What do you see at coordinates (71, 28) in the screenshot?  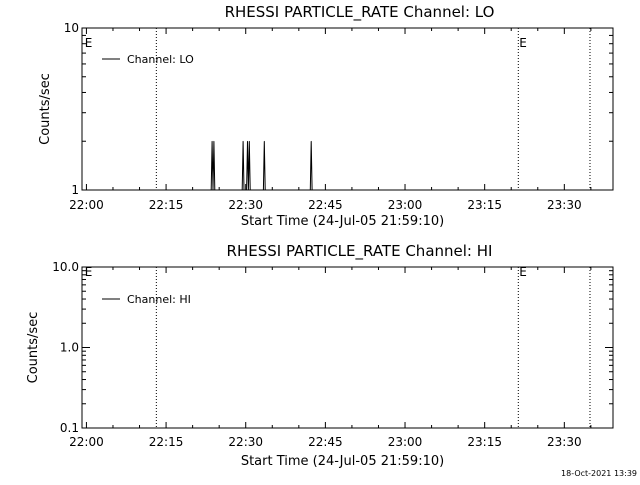 I see `y-tick-label: 10` at bounding box center [71, 28].